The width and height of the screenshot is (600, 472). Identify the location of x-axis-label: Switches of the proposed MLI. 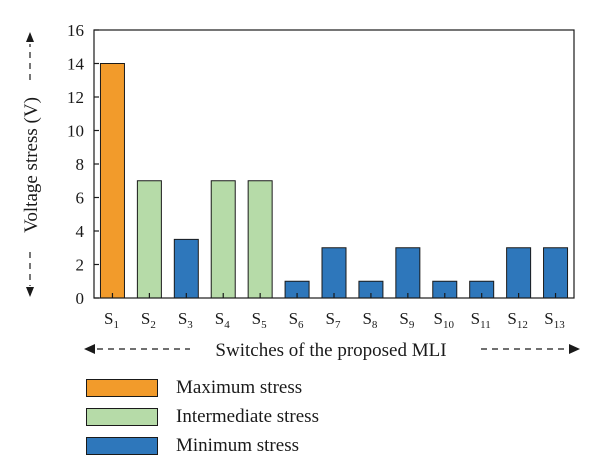
(330, 350).